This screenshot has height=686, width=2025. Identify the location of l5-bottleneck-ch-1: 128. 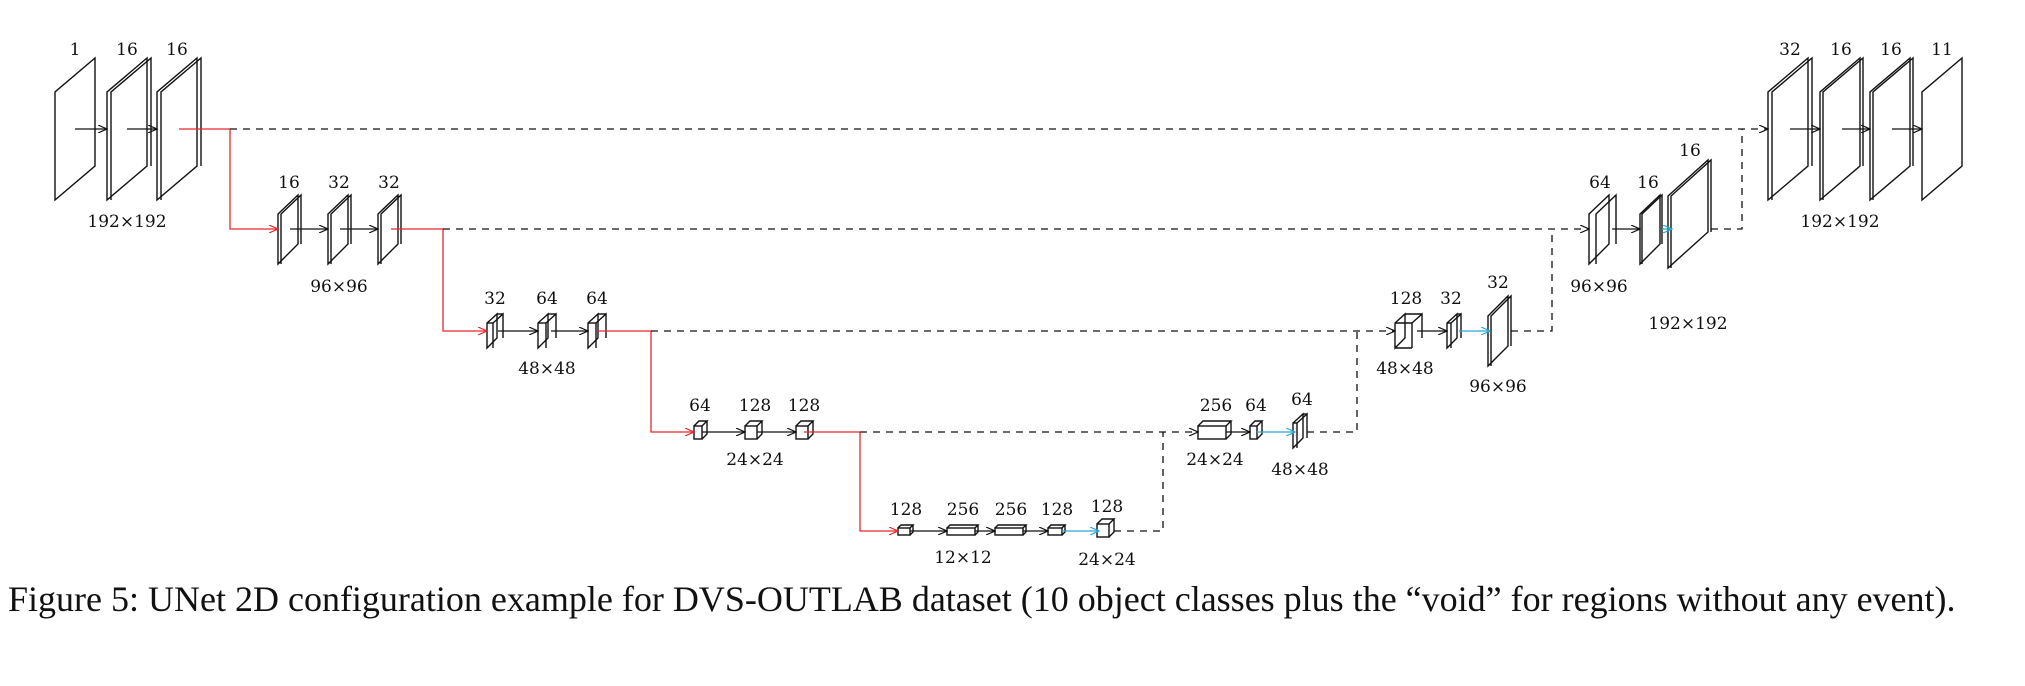
(906, 510).